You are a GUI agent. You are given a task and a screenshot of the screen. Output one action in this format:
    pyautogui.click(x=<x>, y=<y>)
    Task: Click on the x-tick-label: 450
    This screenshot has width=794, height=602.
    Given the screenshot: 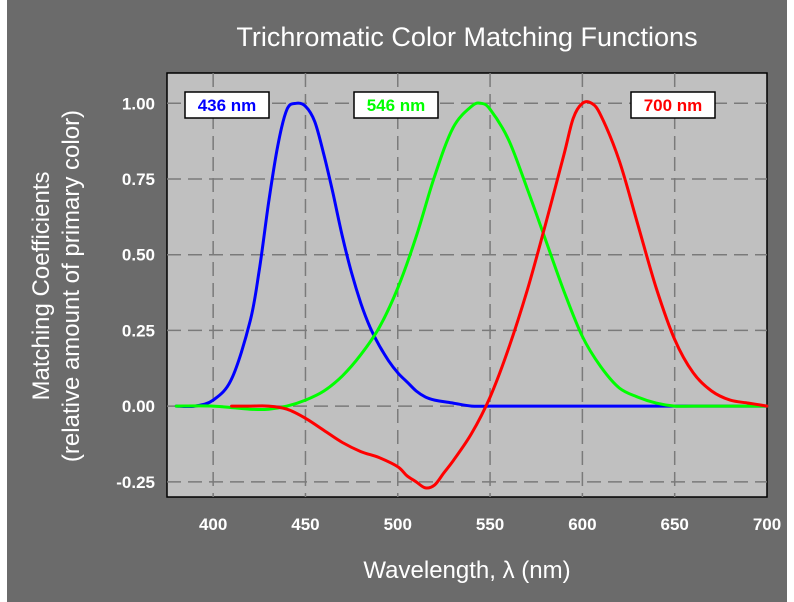 What is the action you would take?
    pyautogui.click(x=305, y=524)
    